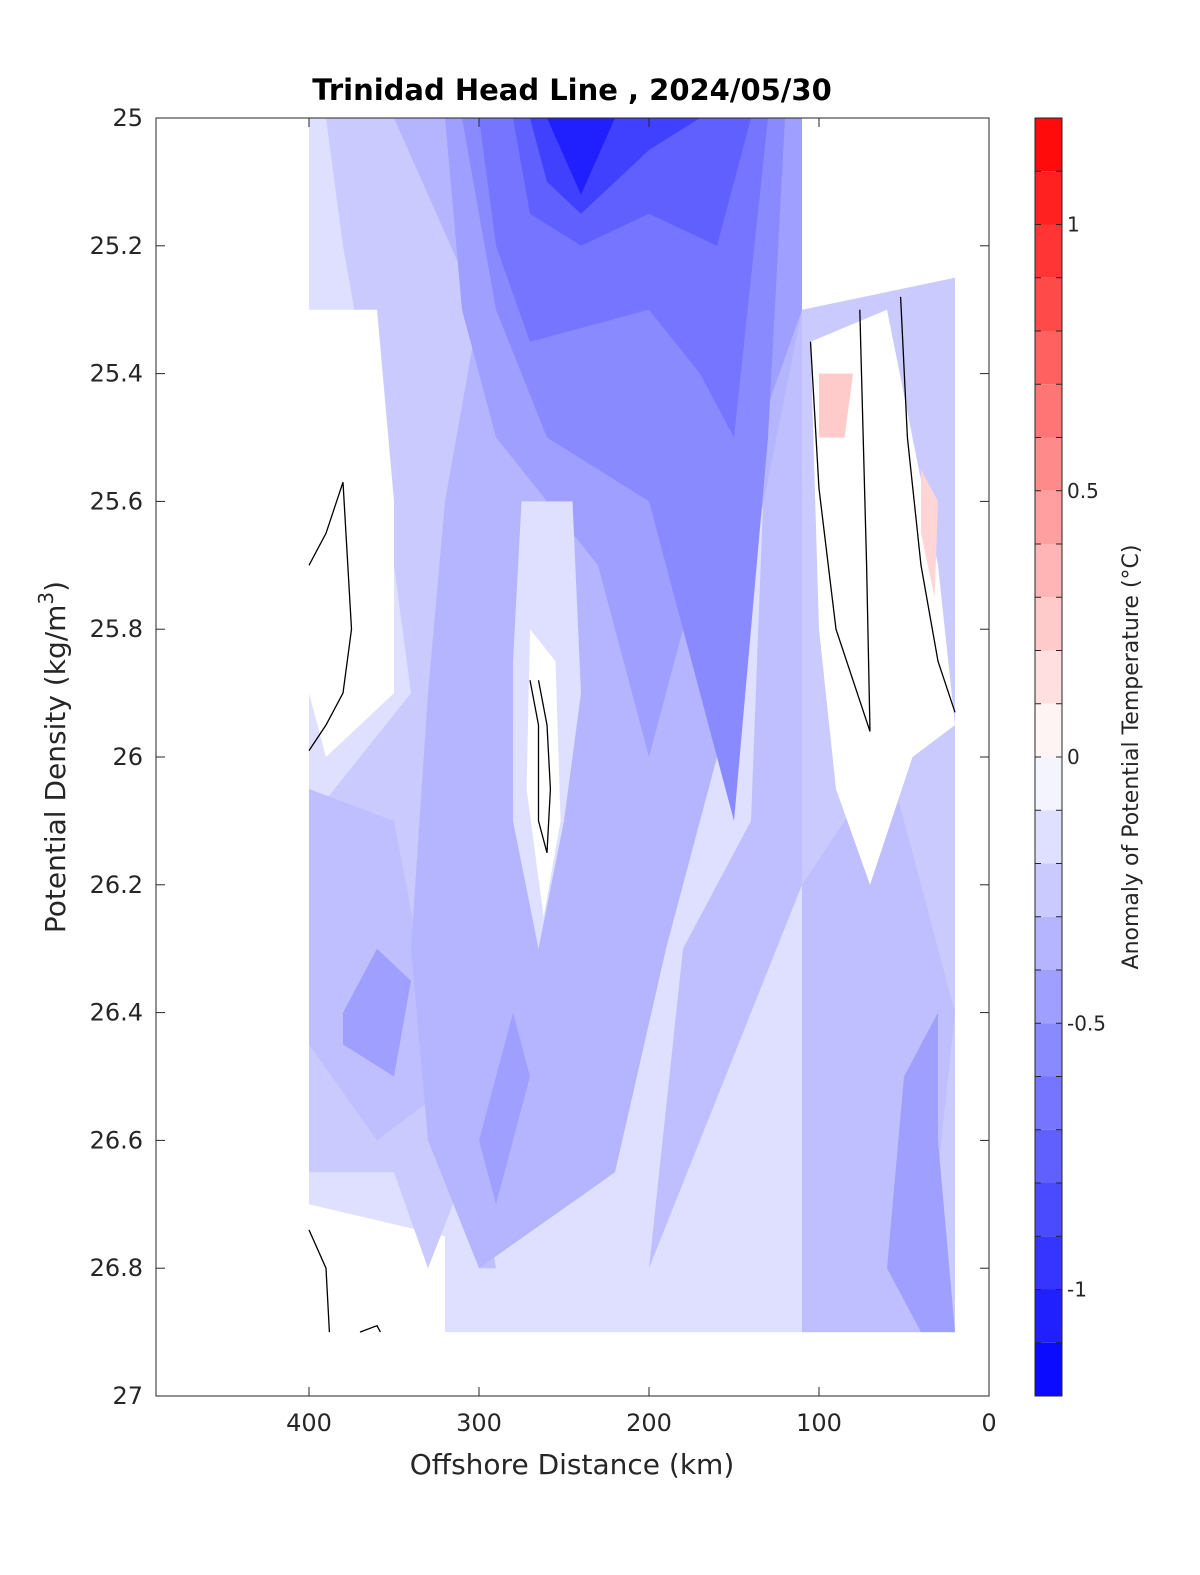 Image resolution: width=1200 pixels, height=1575 pixels. Describe the element at coordinates (1131, 757) in the screenshot. I see `colorbar-title: Anomaly of Potential Temperature (°C)` at that location.